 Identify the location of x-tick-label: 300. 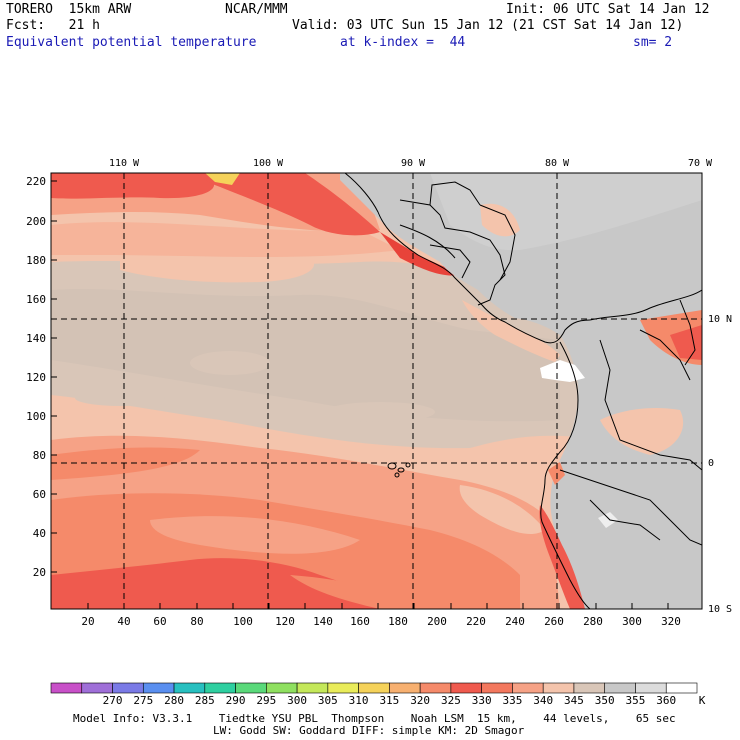
(632, 621).